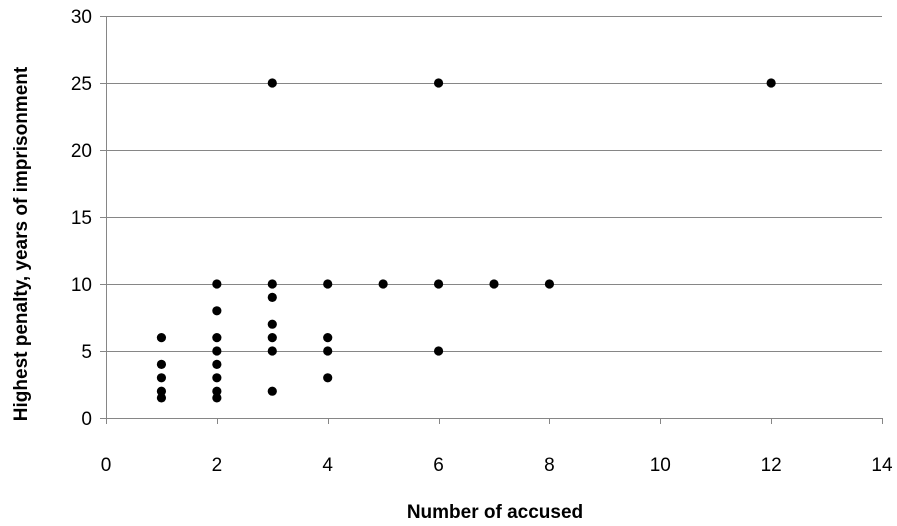  Describe the element at coordinates (660, 465) in the screenshot. I see `x-tick-label: 10` at that location.